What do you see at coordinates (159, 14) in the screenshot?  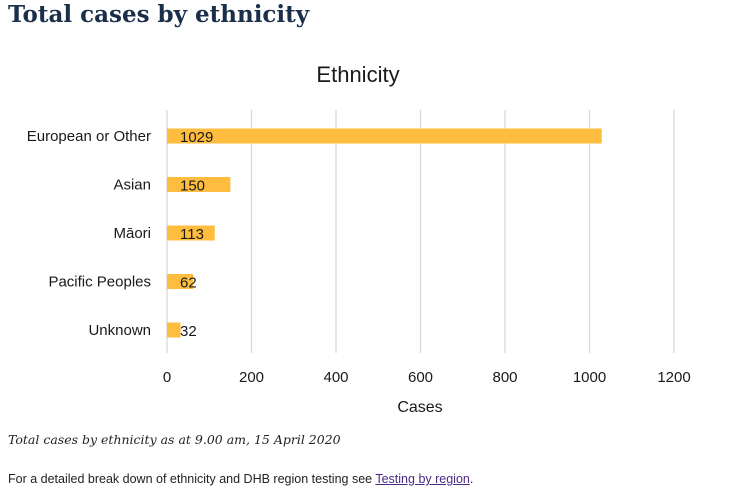 I see `page-title: Total cases by ethnicity` at bounding box center [159, 14].